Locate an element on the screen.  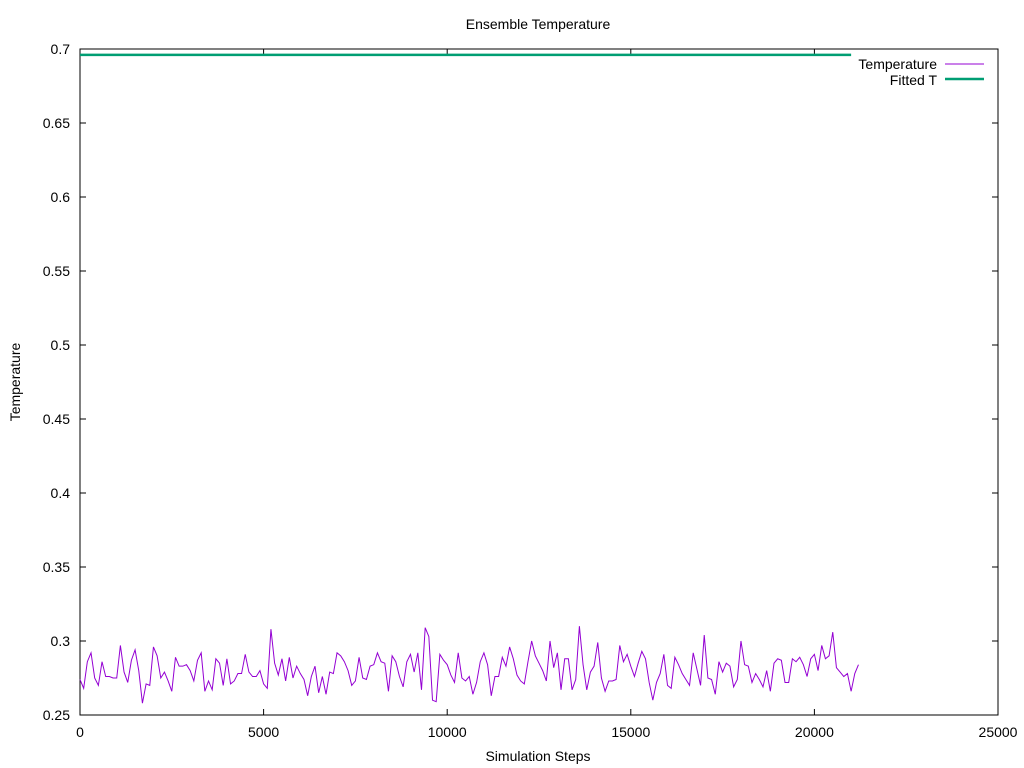
y-tick-label: 0.45 is located at coordinates (56, 419).